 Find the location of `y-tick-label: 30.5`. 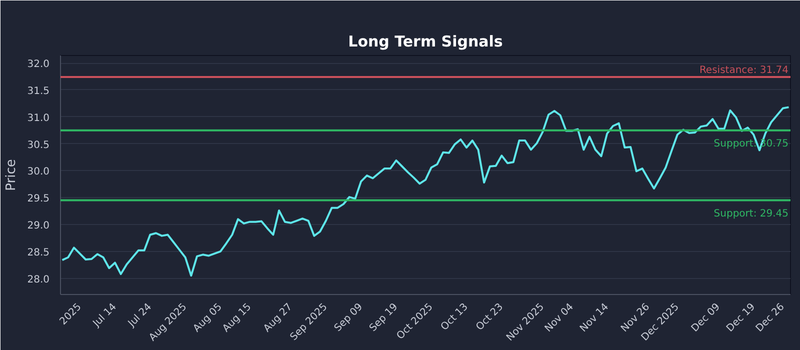

y-tick-label: 30.5 is located at coordinates (38, 145).